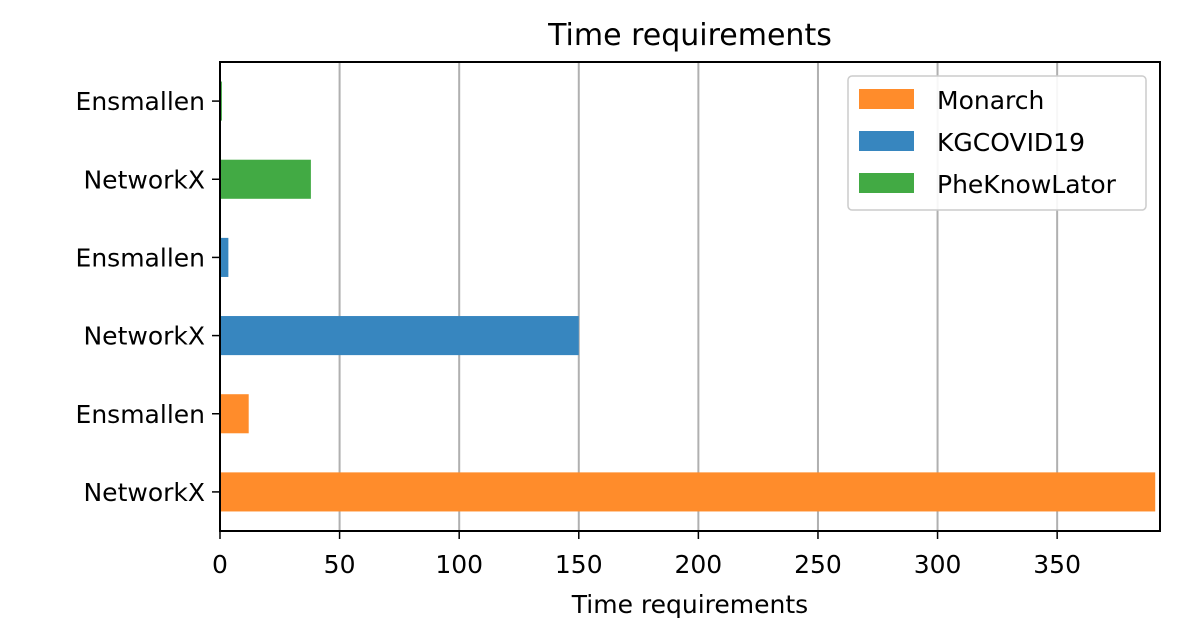  Describe the element at coordinates (689, 604) in the screenshot. I see `x-axis-label: Time requirements` at that location.